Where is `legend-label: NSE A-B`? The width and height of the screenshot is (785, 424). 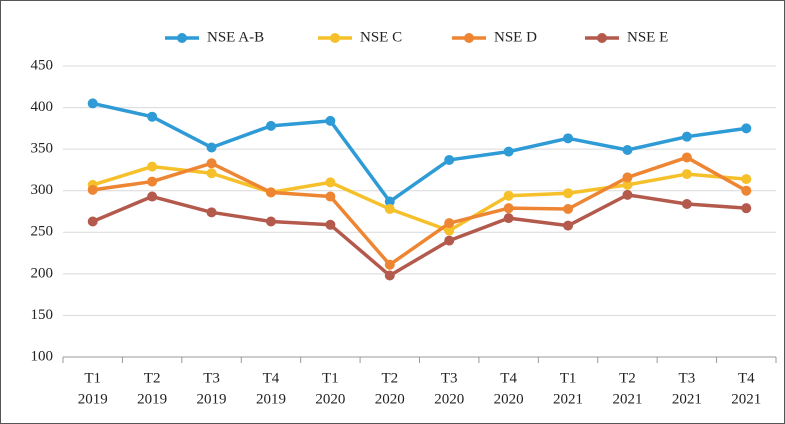
legend-label: NSE A-B is located at coordinates (235, 37).